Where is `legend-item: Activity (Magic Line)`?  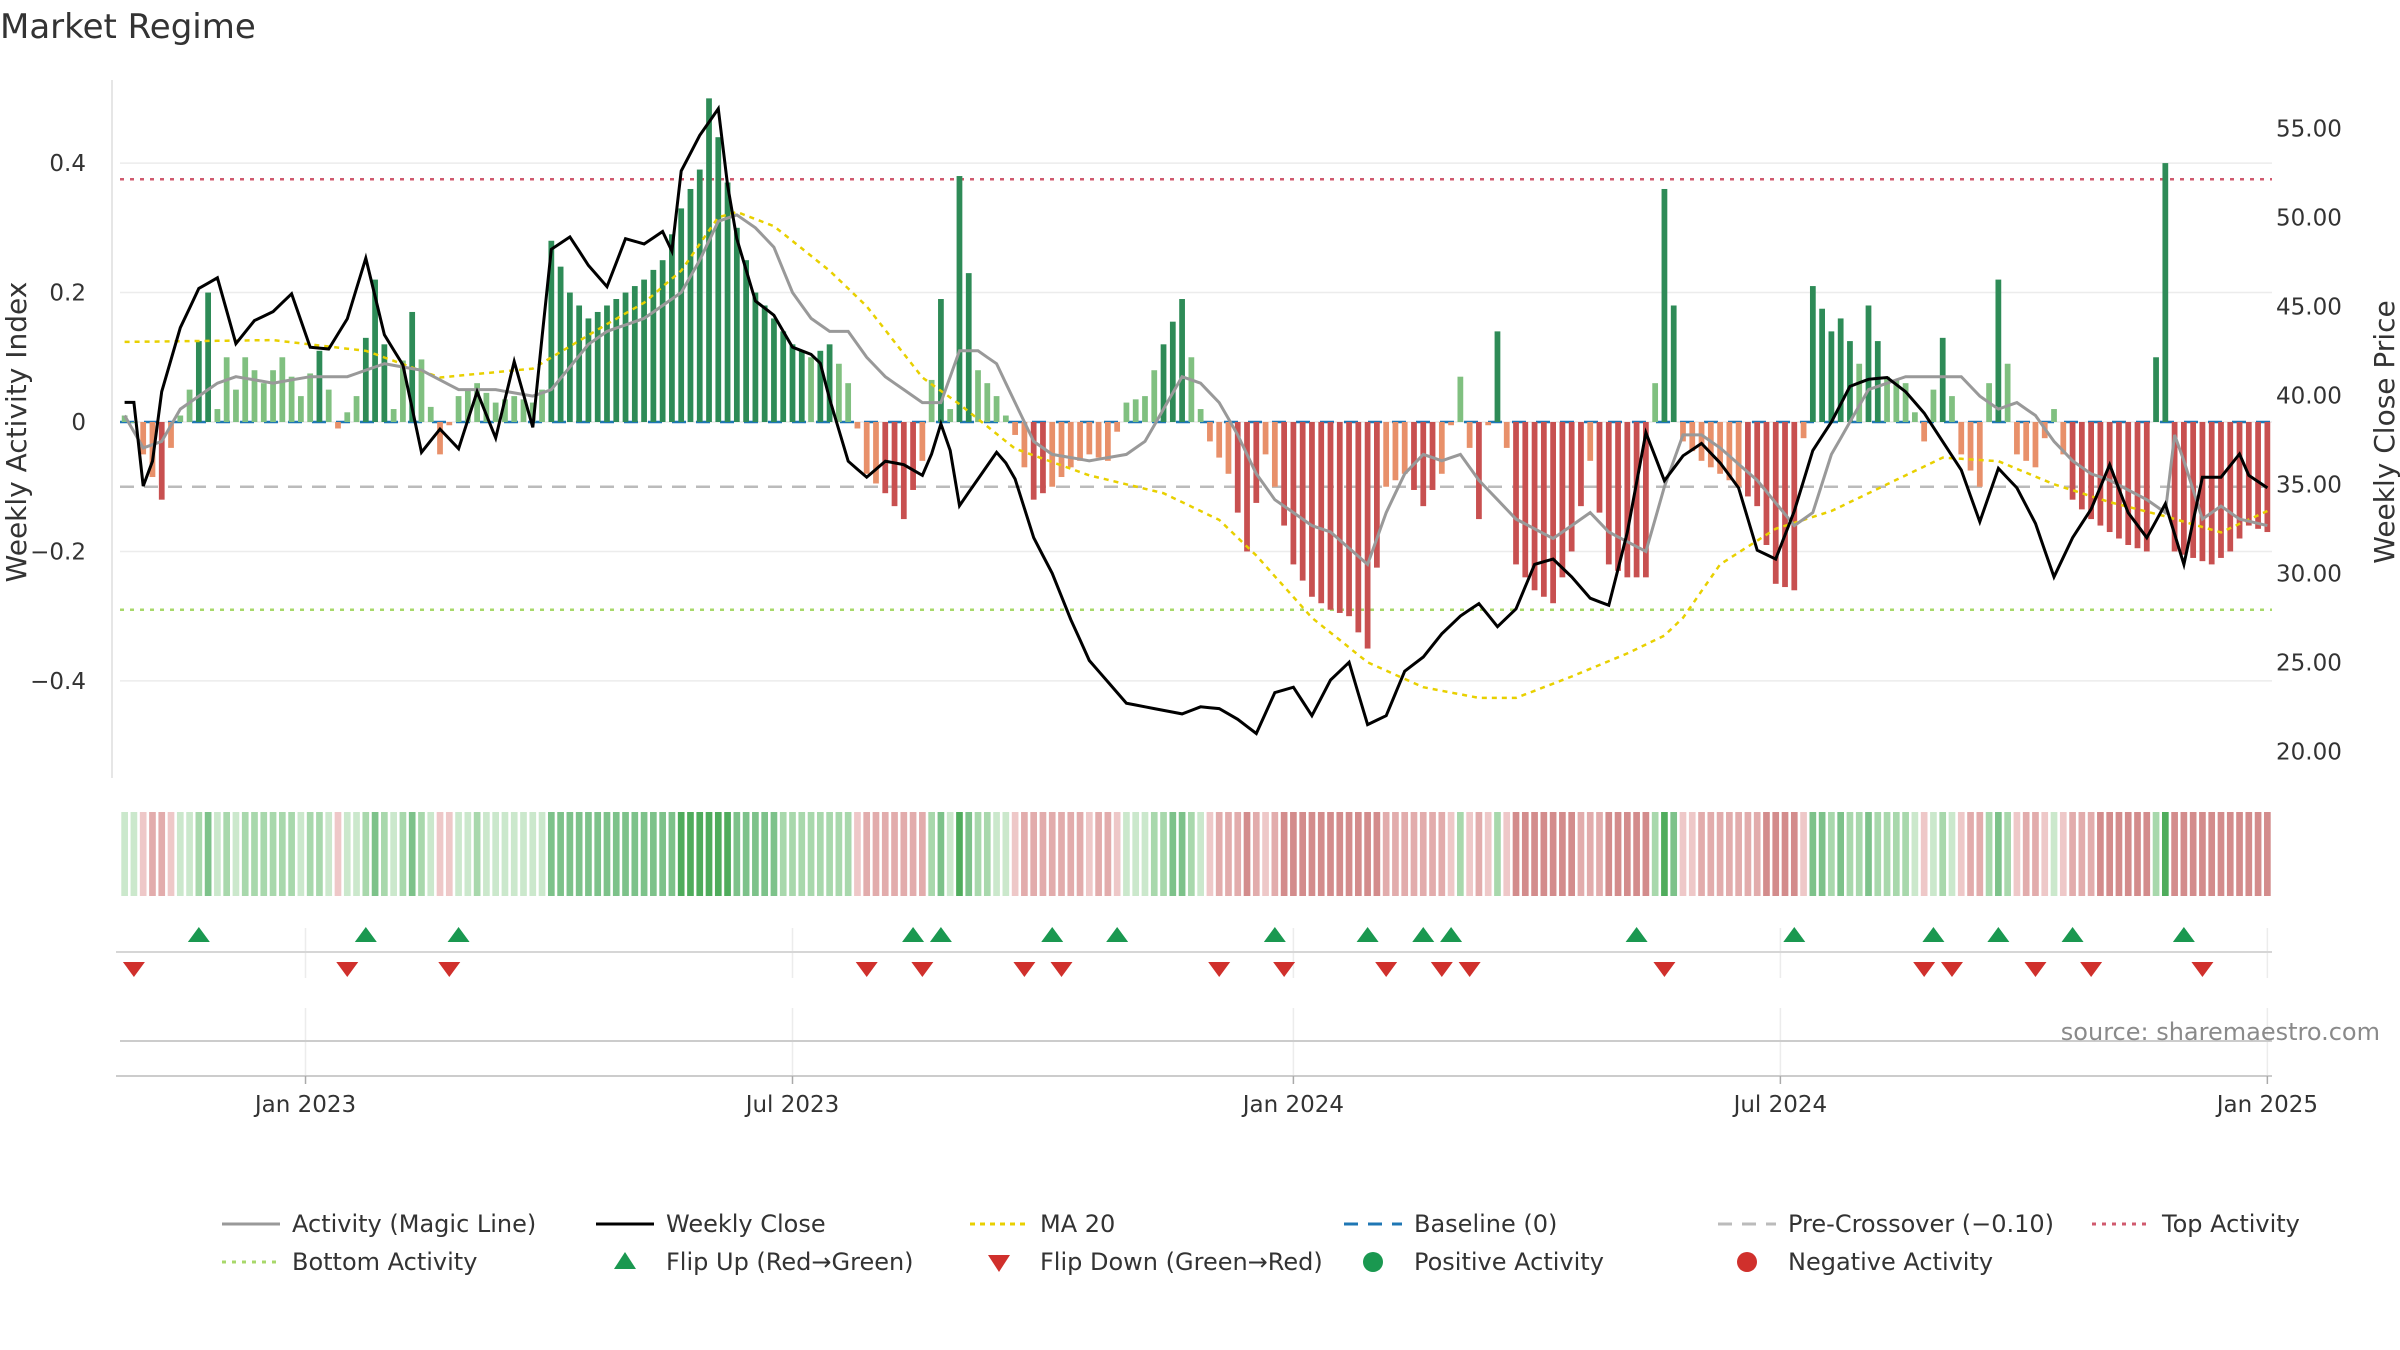
legend-item: Activity (Magic Line) is located at coordinates (379, 1224).